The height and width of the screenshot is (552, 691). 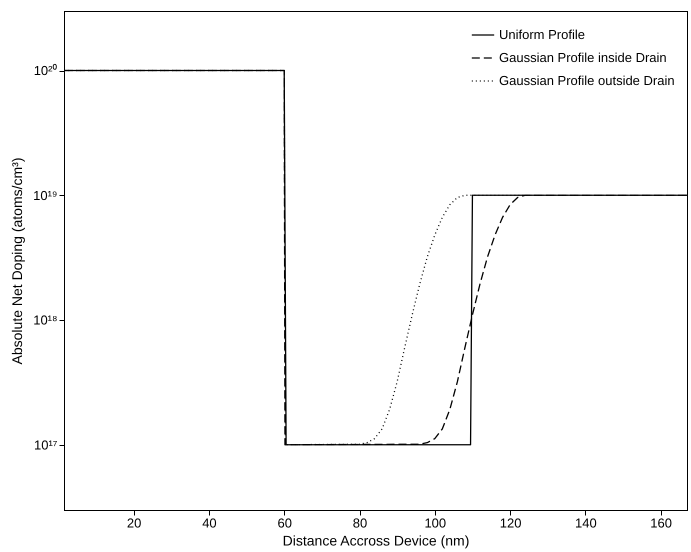 I want to click on y-axis-title: Absolute Net Doping (atoms/cm³), so click(x=17, y=261).